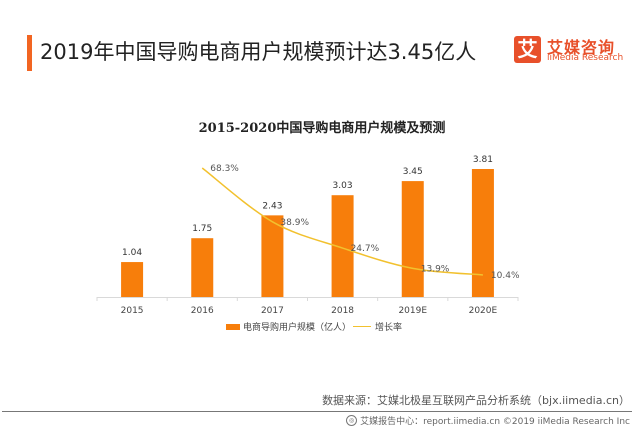 This screenshot has width=644, height=430. What do you see at coordinates (202, 267) in the screenshot?
I see `bar-2016` at bounding box center [202, 267].